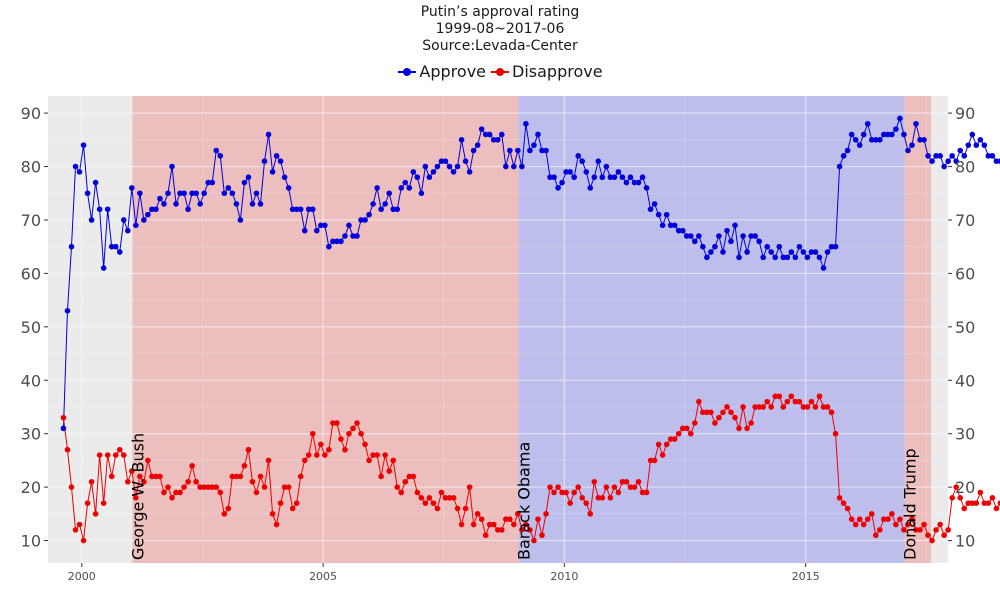  What do you see at coordinates (918, 329) in the screenshot?
I see `band-donald-trump` at bounding box center [918, 329].